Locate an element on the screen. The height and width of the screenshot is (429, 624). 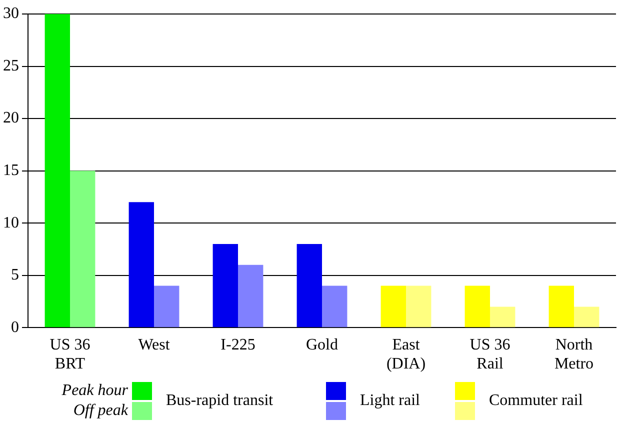
x-tick-label: West is located at coordinates (154, 345).